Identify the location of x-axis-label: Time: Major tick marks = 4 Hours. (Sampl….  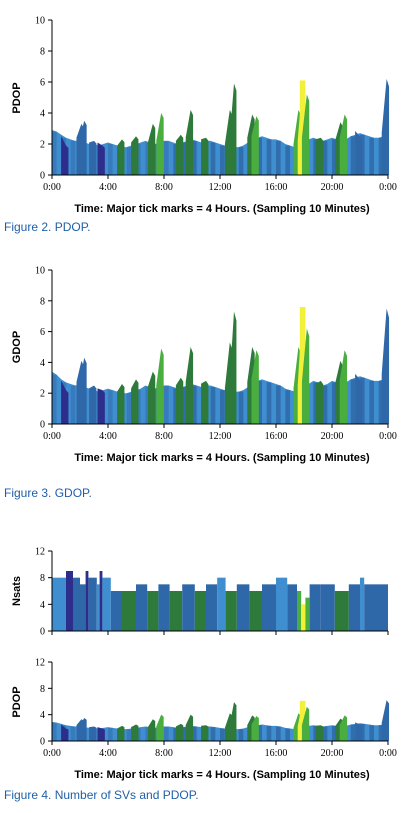
(222, 209).